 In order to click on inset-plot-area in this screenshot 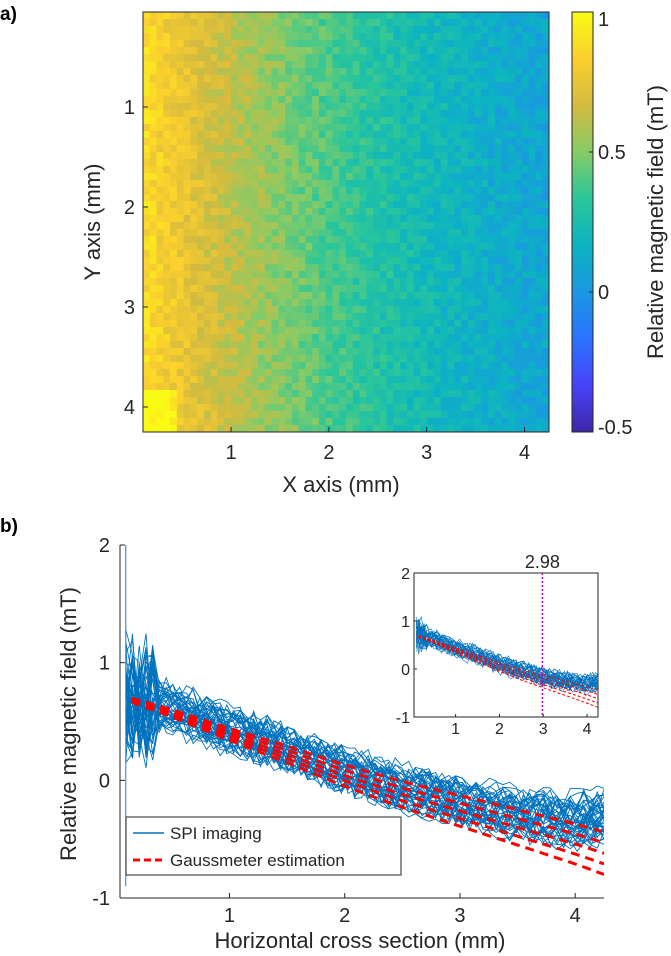, I will do `click(506, 661)`.